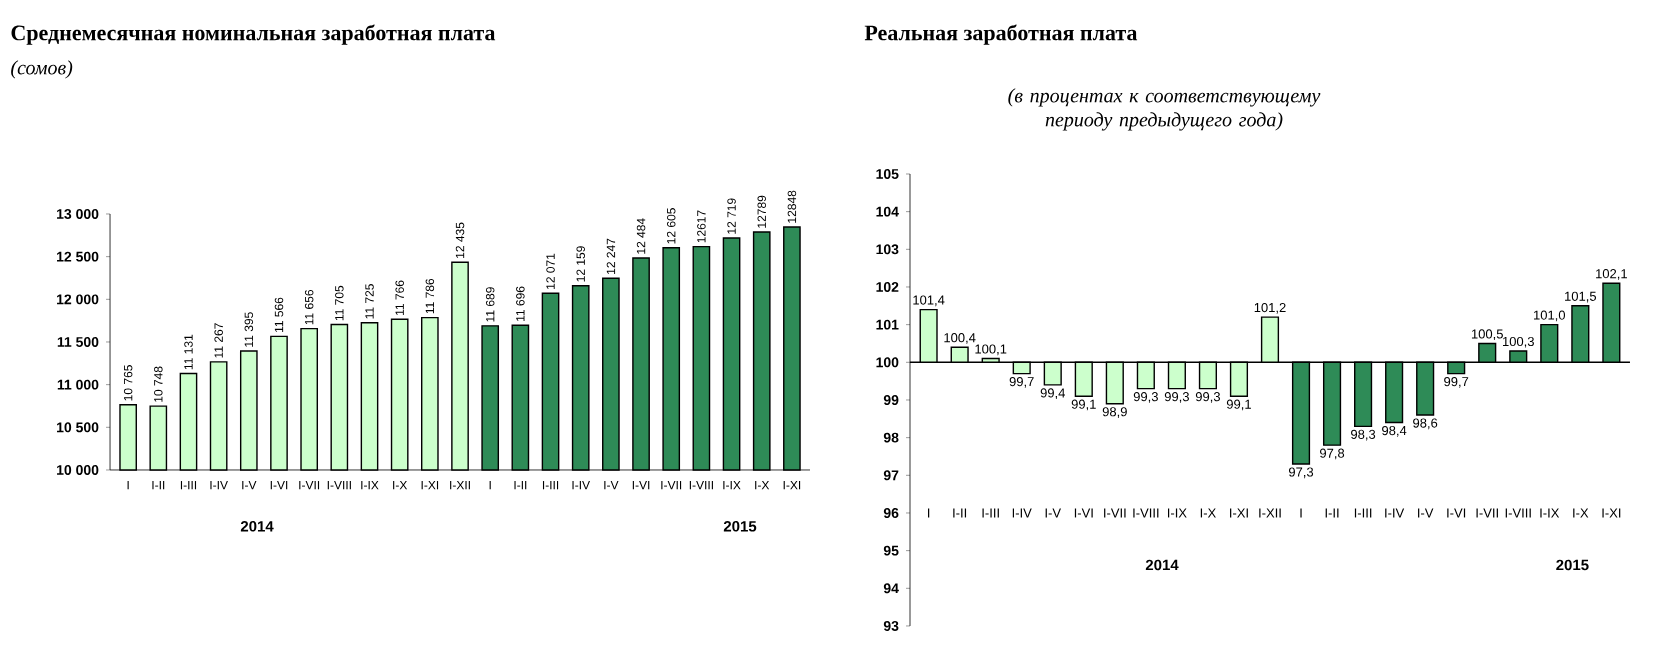 The image size is (1678, 648). I want to click on chart-subtitle: (сомов), so click(42, 69).